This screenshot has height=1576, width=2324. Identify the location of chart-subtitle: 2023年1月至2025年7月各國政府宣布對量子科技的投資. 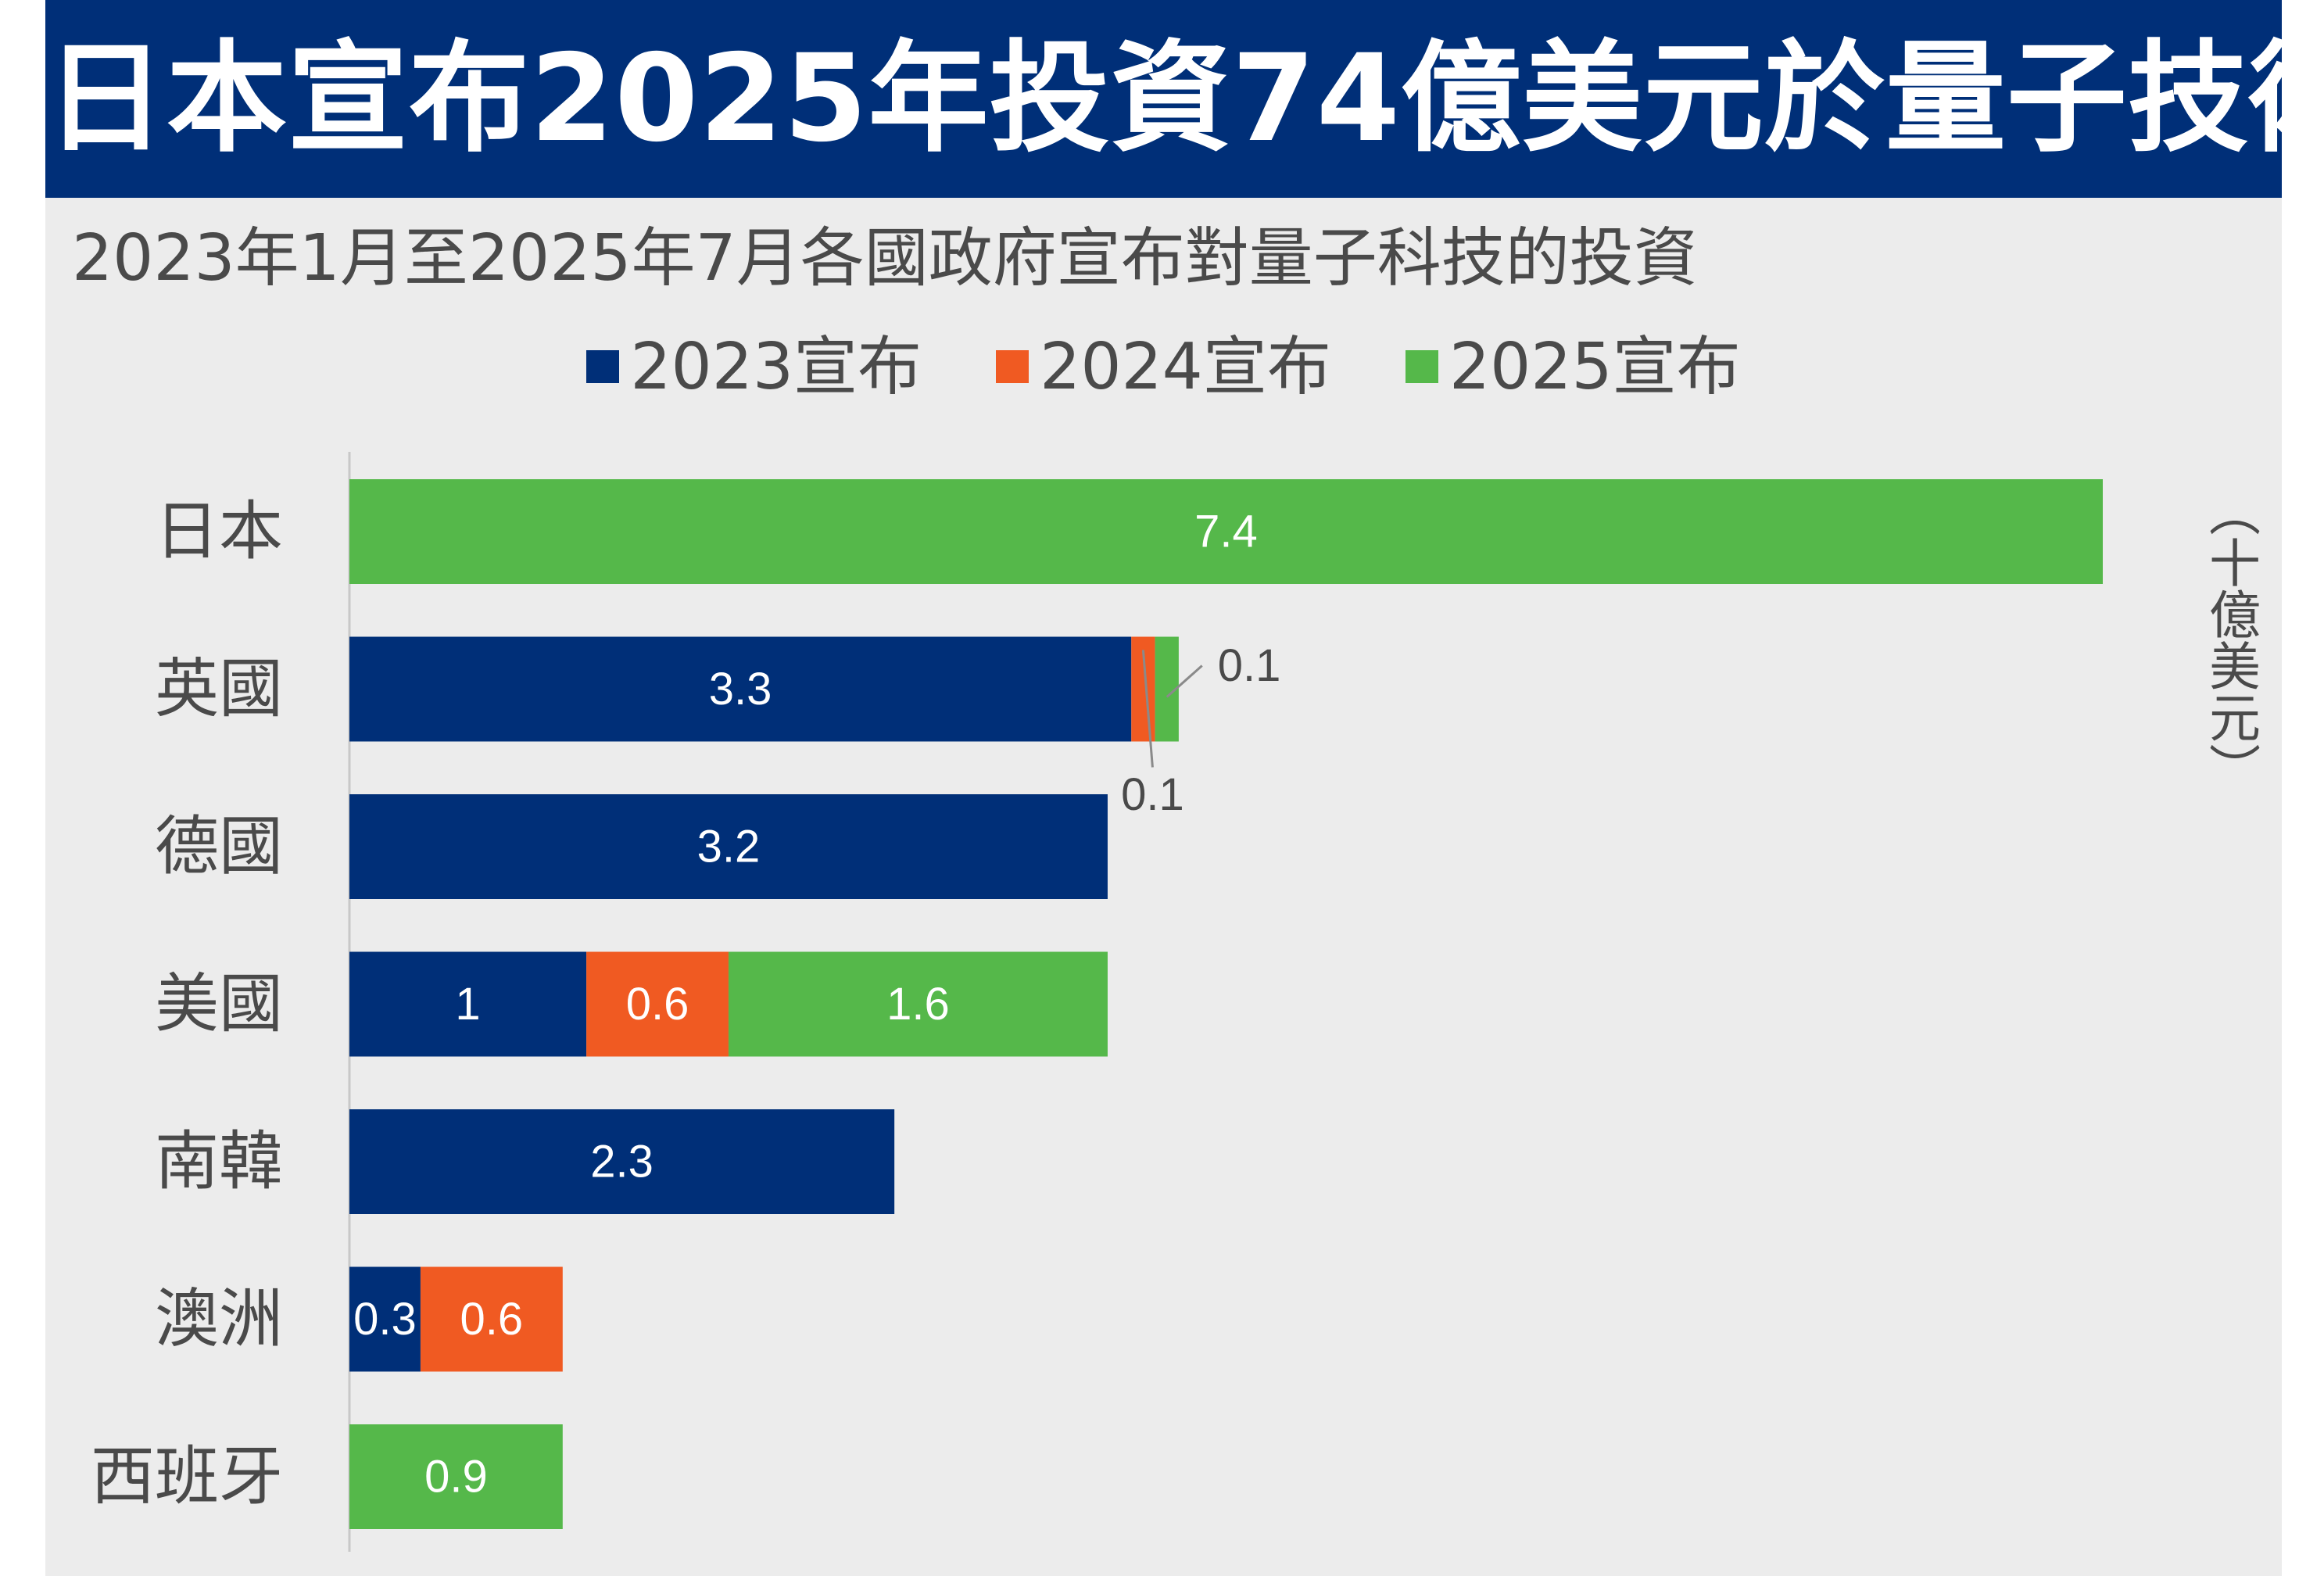
(885, 258).